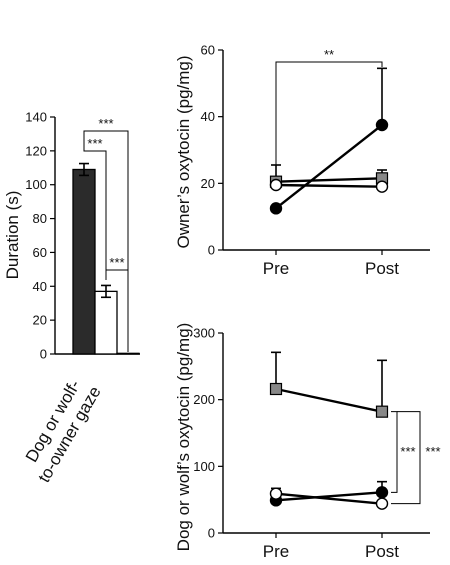 This screenshot has height=565, width=450. What do you see at coordinates (326, 546) in the screenshot?
I see `dog-wolf-oxytocin-x-axis: Pre Post` at bounding box center [326, 546].